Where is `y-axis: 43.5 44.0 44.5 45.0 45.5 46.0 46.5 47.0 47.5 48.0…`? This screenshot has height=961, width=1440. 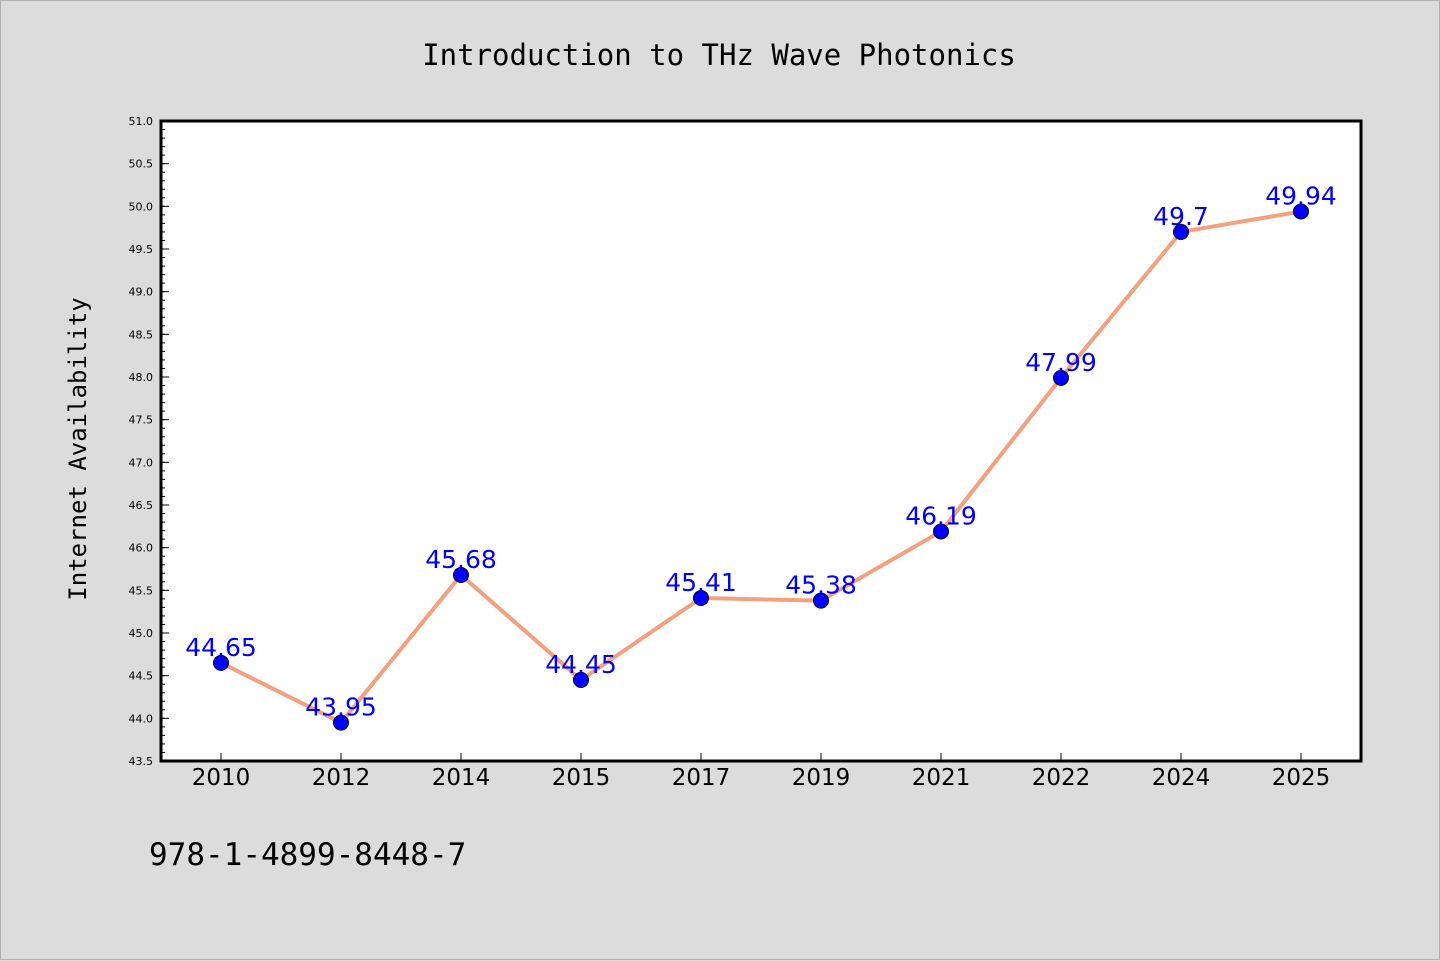
y-axis: 43.5 44.0 44.5 45.0 45.5 46.0 46.5 47.0 47.5 48.0… is located at coordinates (149, 441).